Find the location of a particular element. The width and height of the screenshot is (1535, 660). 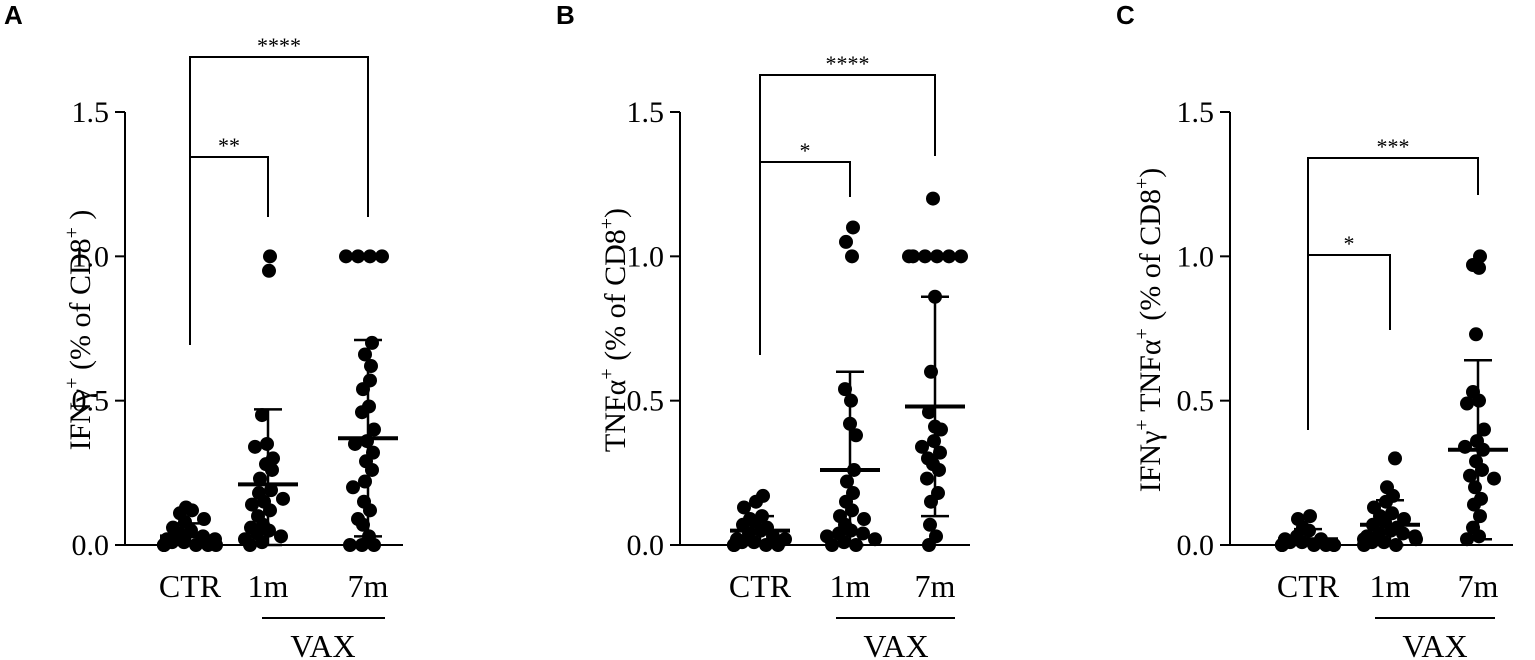

significance-bracket: * is located at coordinates (805, 246).